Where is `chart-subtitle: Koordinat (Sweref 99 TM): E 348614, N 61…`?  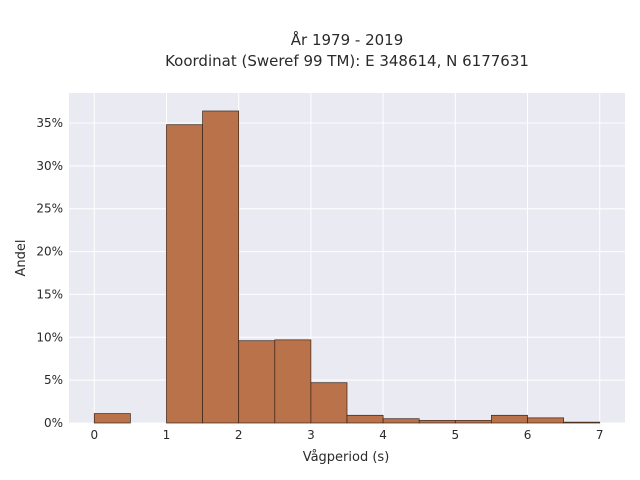 chart-subtitle: Koordinat (Sweref 99 TM): E 348614, N 61… is located at coordinates (347, 61).